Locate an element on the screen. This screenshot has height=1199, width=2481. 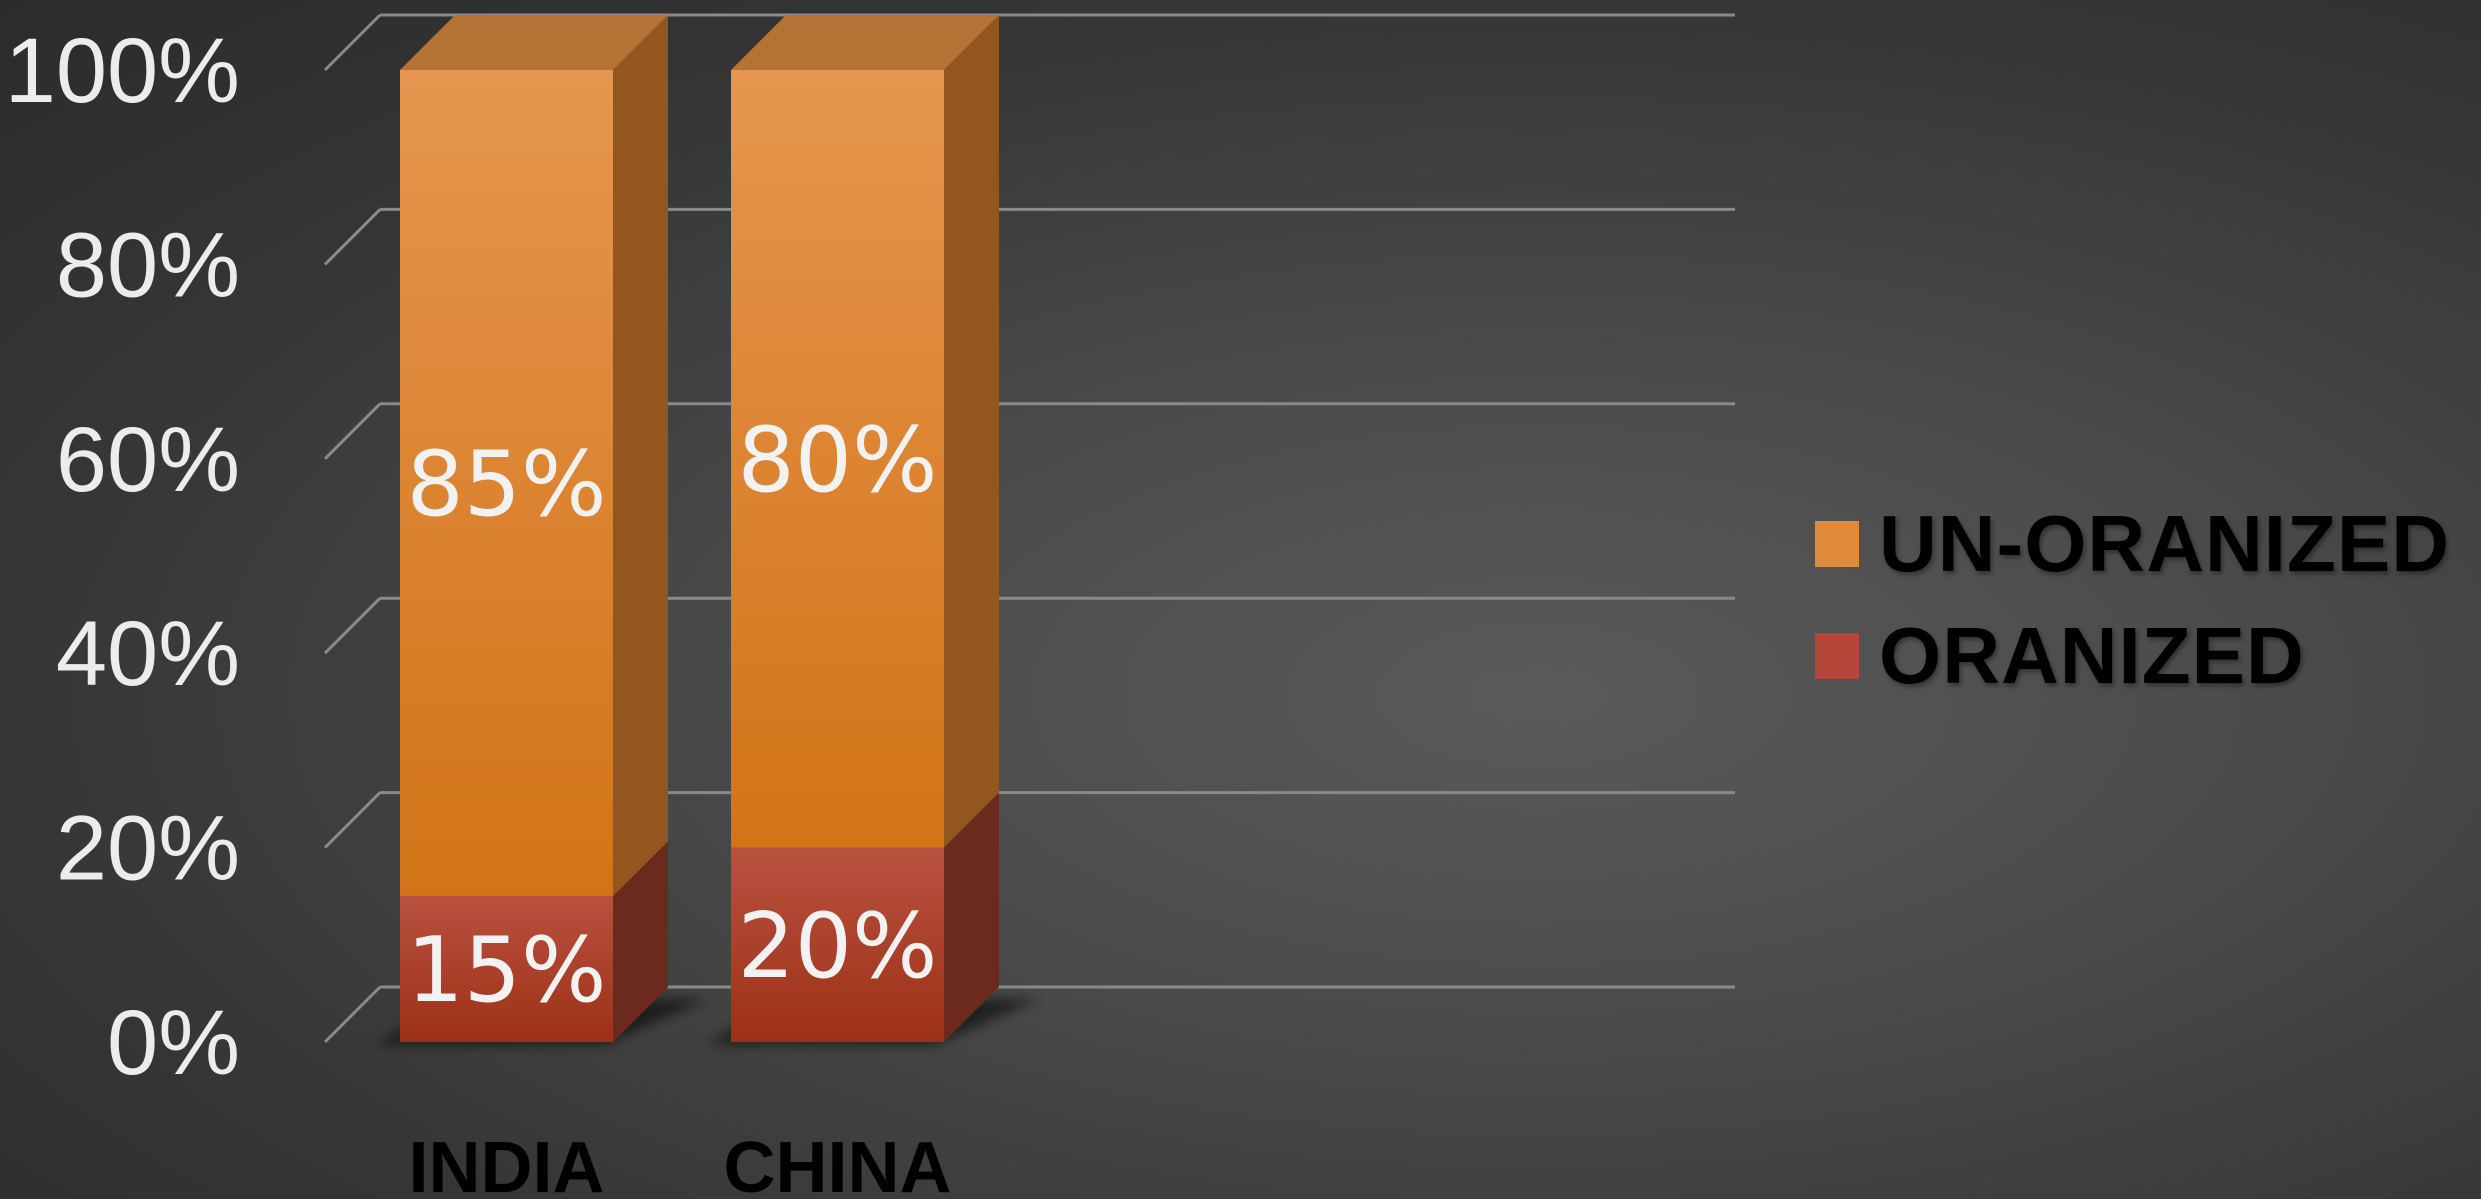
x-category-label: INDIA is located at coordinates (507, 1163).